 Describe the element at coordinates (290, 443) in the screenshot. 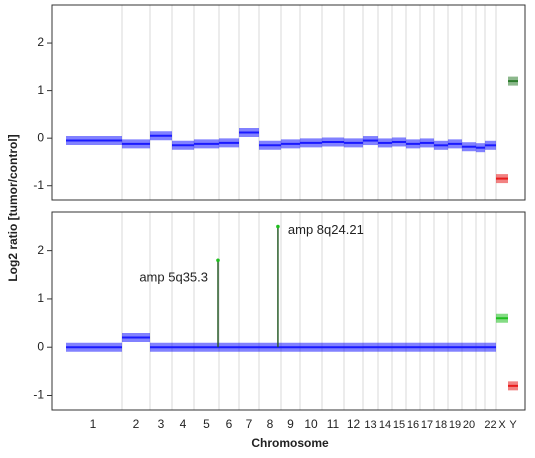

I see `x-axis-label: Chromosome` at that location.